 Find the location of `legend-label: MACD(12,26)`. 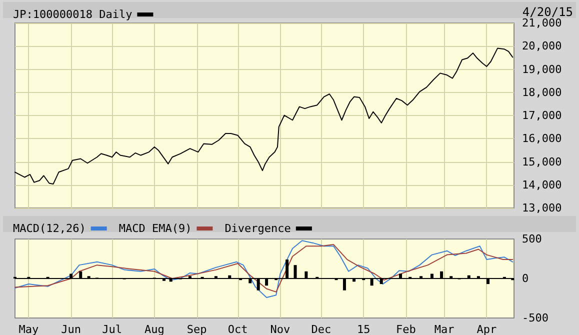

legend-label: MACD(12,26) is located at coordinates (49, 228).